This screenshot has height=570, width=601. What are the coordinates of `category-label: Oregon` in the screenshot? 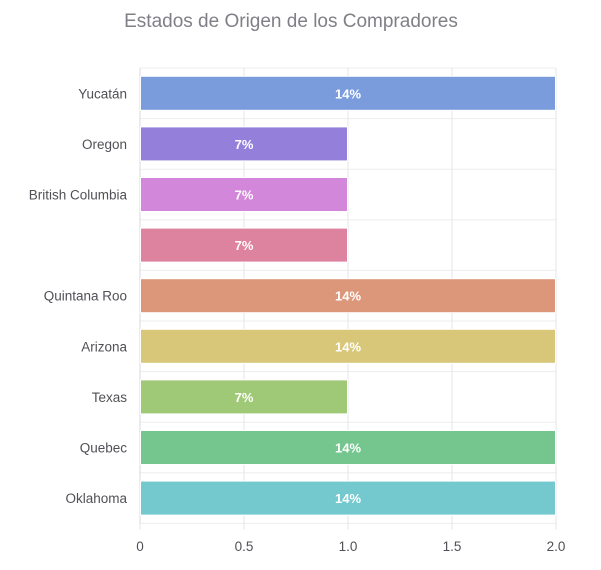 It's located at (104, 144).